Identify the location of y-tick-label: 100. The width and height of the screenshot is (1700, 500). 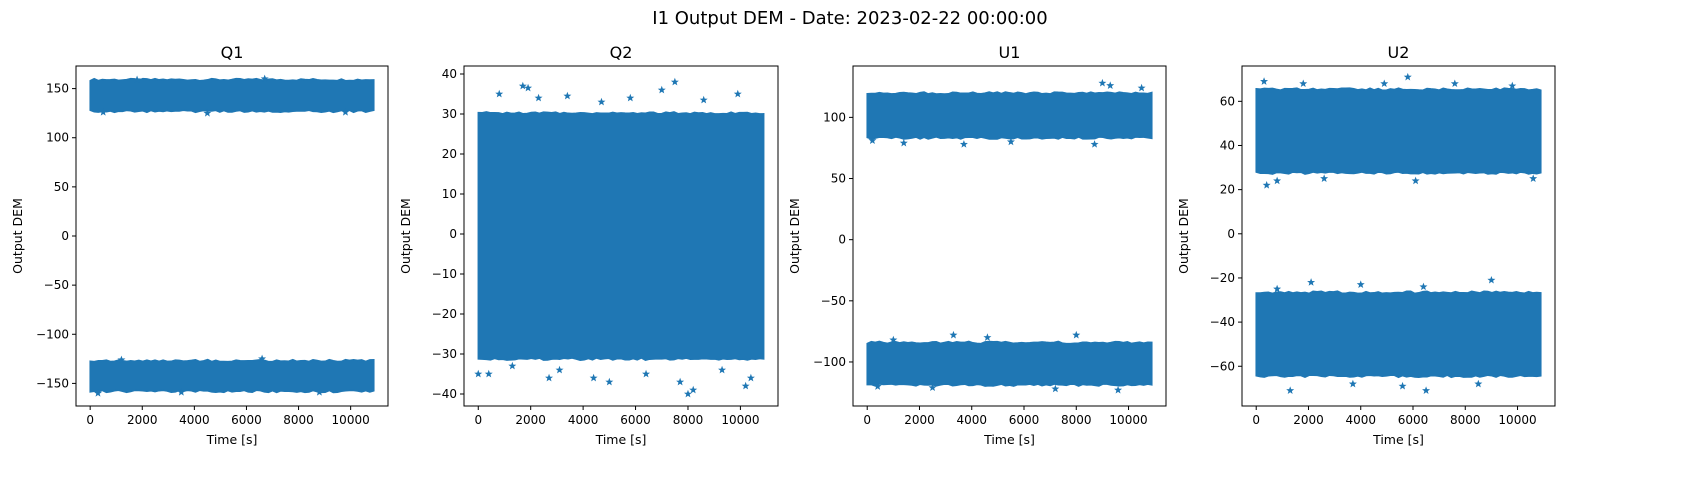
(57, 138).